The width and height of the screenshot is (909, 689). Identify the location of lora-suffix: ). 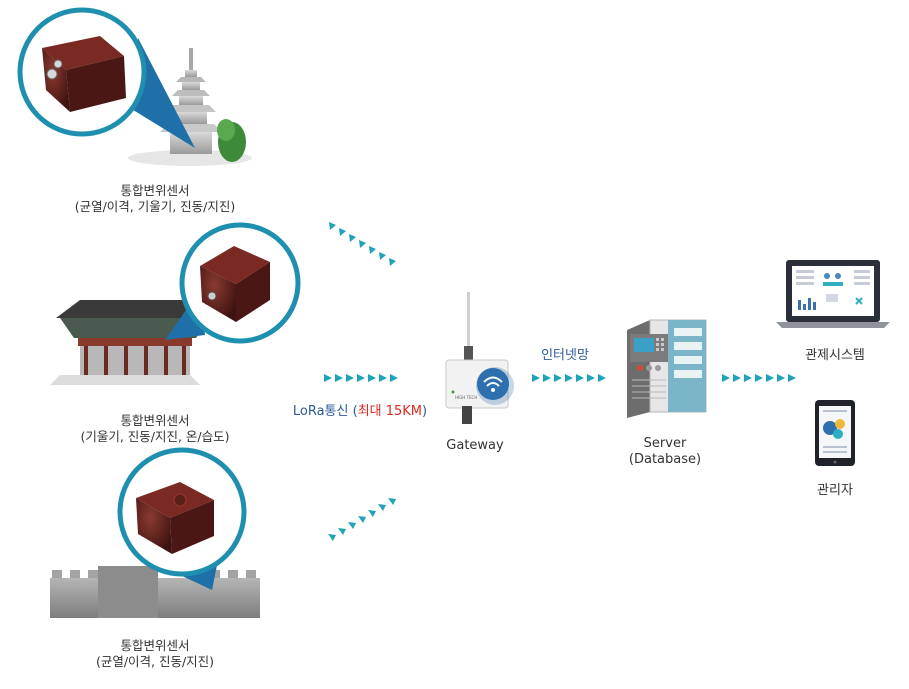
(425, 411).